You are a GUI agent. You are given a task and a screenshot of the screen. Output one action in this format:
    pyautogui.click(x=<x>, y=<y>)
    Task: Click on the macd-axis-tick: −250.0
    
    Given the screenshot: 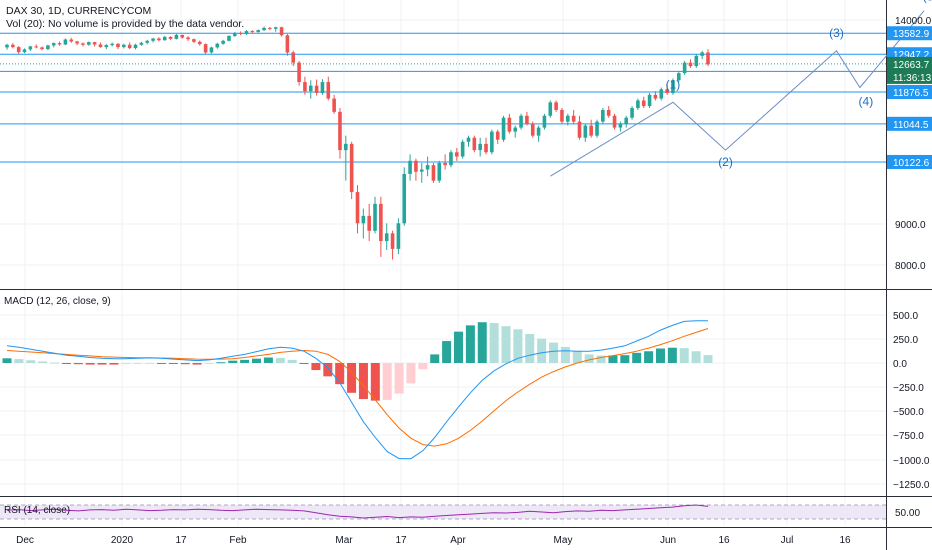 What is the action you would take?
    pyautogui.click(x=908, y=388)
    